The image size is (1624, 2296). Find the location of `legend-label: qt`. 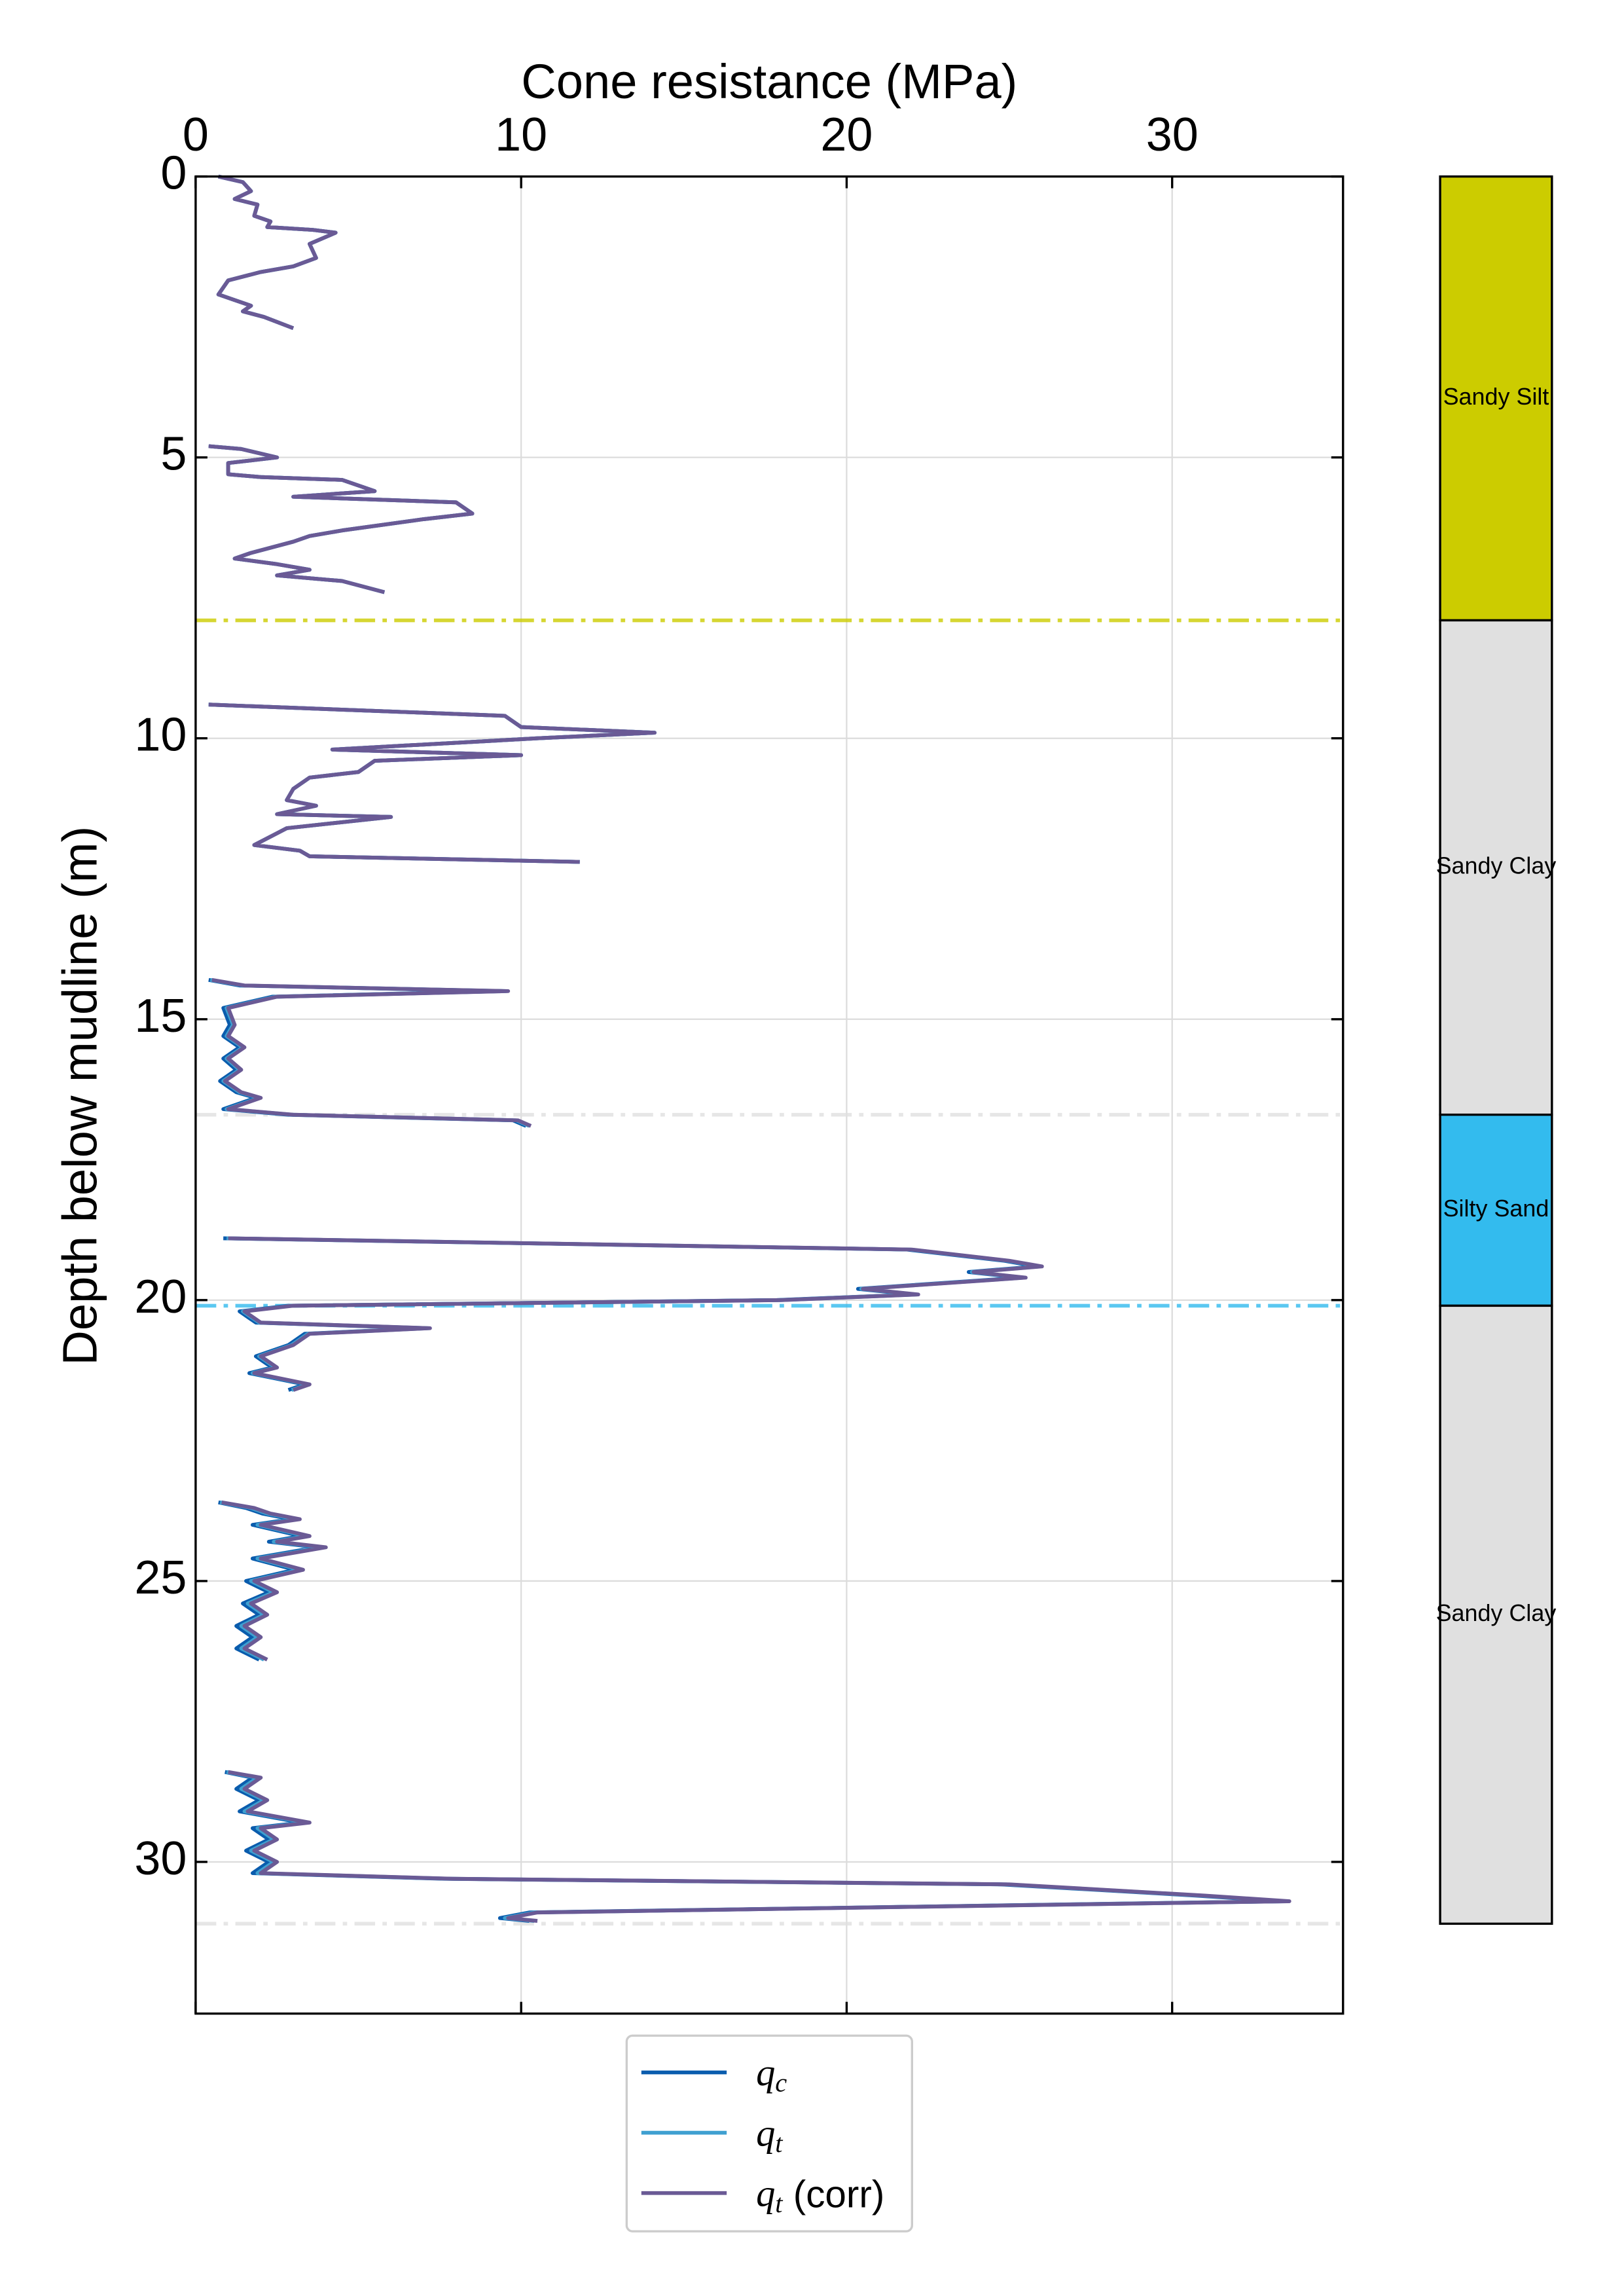

legend-label: qt is located at coordinates (770, 2135).